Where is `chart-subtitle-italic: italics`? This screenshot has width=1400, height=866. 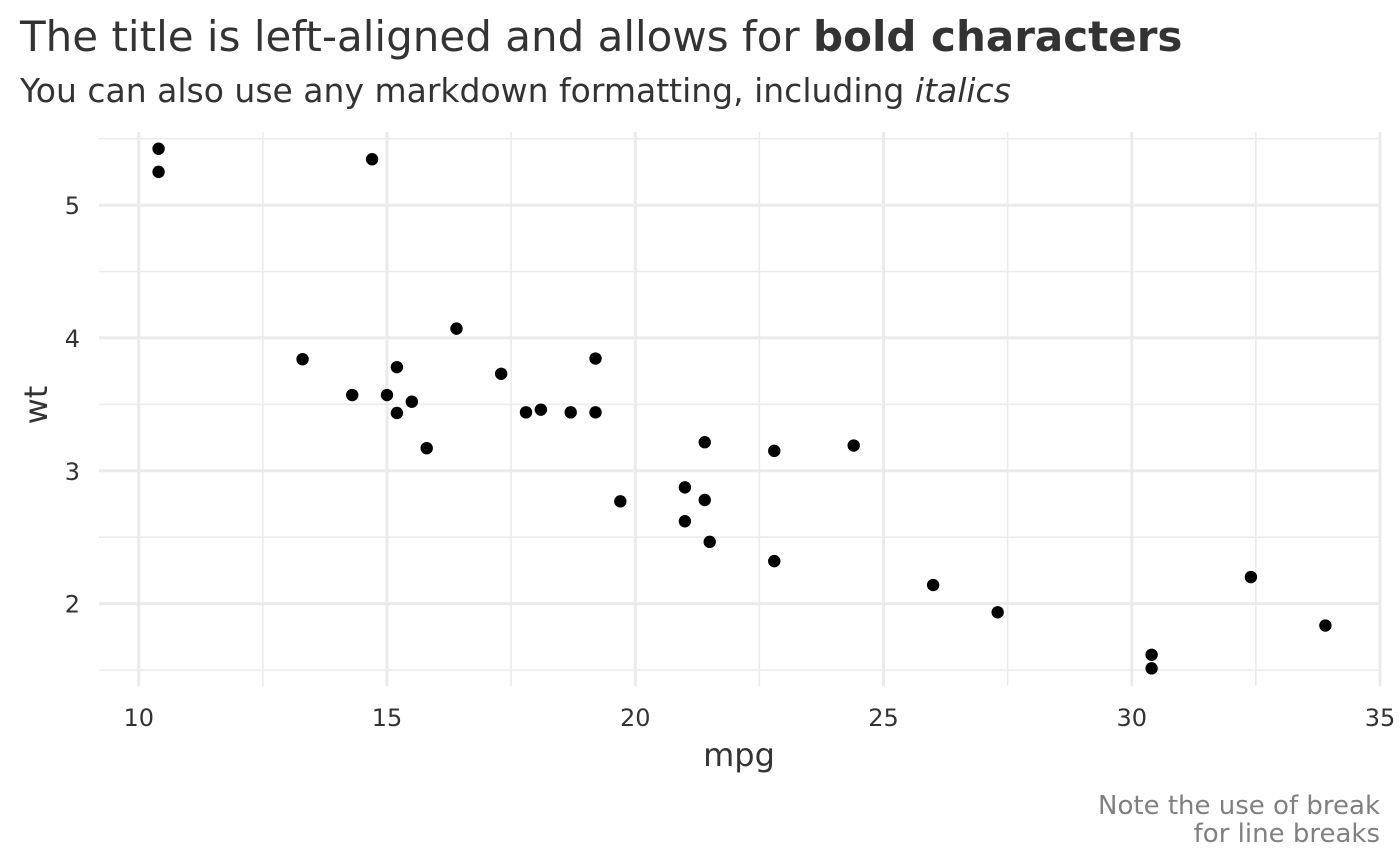
chart-subtitle-italic: italics is located at coordinates (963, 90).